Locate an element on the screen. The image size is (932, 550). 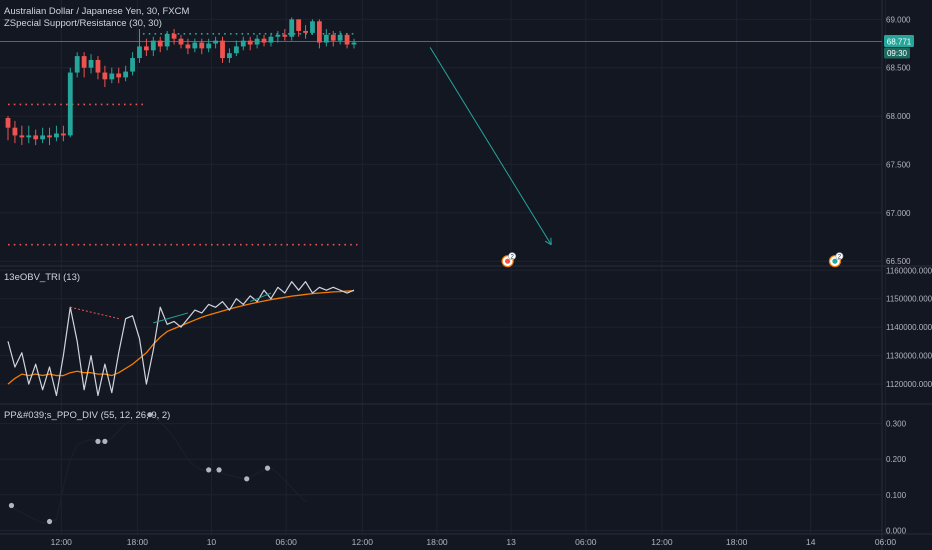
ppo-tick-label: 0.300 is located at coordinates (896, 424).